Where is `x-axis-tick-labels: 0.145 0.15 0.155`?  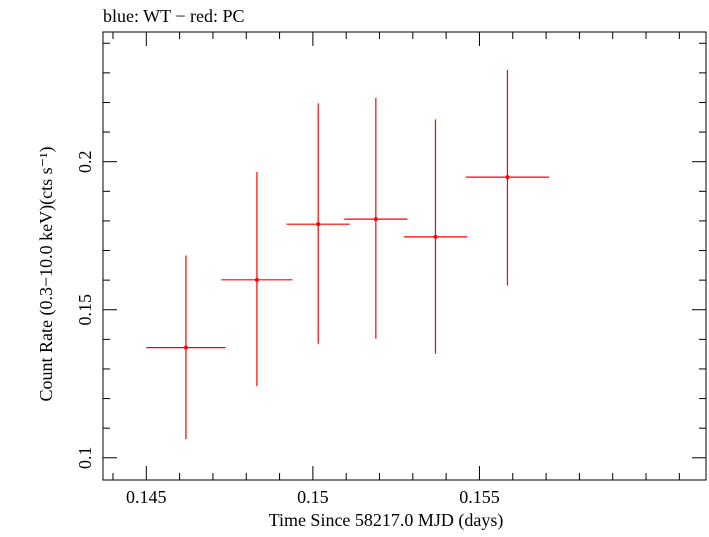
x-axis-tick-labels: 0.145 0.15 0.155 is located at coordinates (313, 497).